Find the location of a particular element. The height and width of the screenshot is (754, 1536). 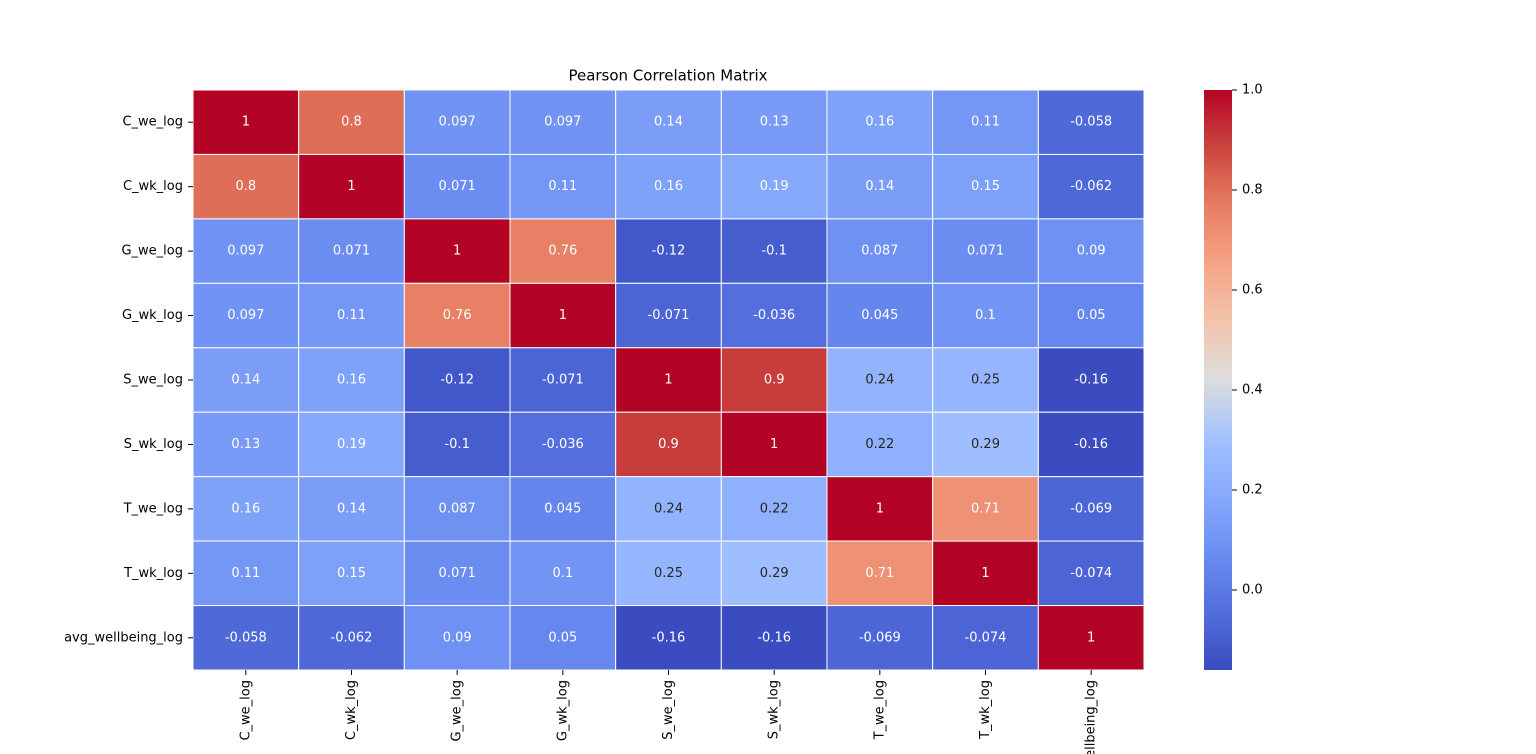

cell-label: 0.1 is located at coordinates (562, 573).